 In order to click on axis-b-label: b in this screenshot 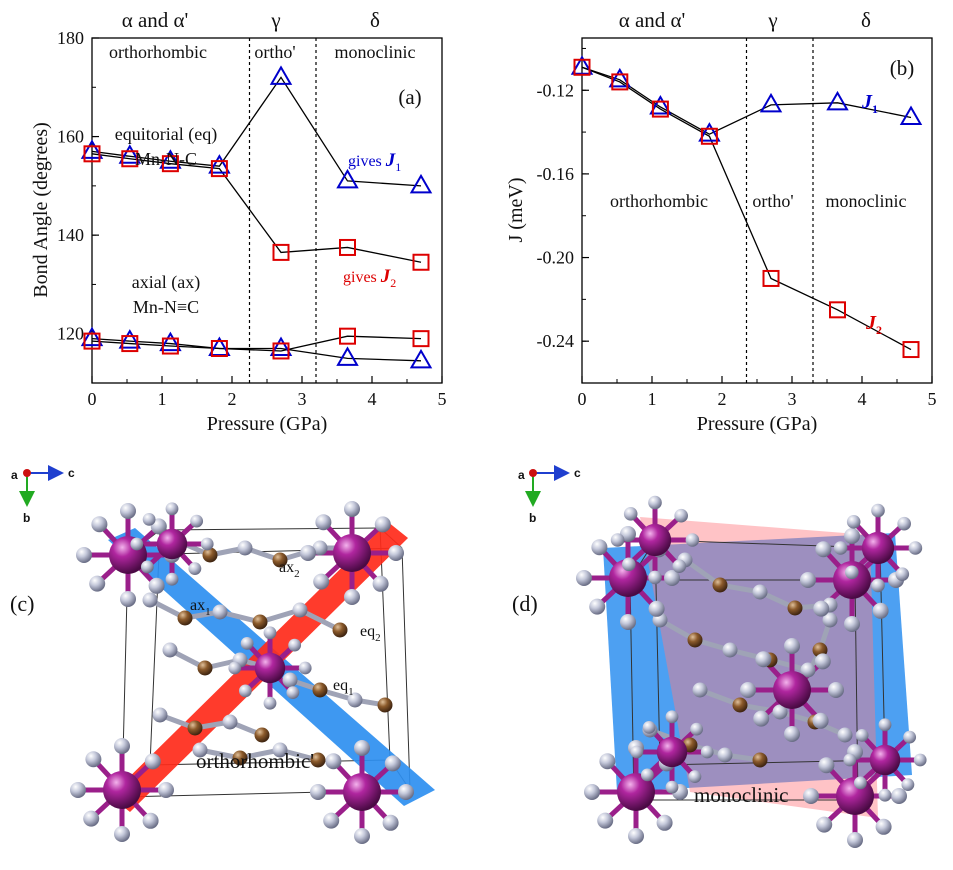, I will do `click(532, 518)`.